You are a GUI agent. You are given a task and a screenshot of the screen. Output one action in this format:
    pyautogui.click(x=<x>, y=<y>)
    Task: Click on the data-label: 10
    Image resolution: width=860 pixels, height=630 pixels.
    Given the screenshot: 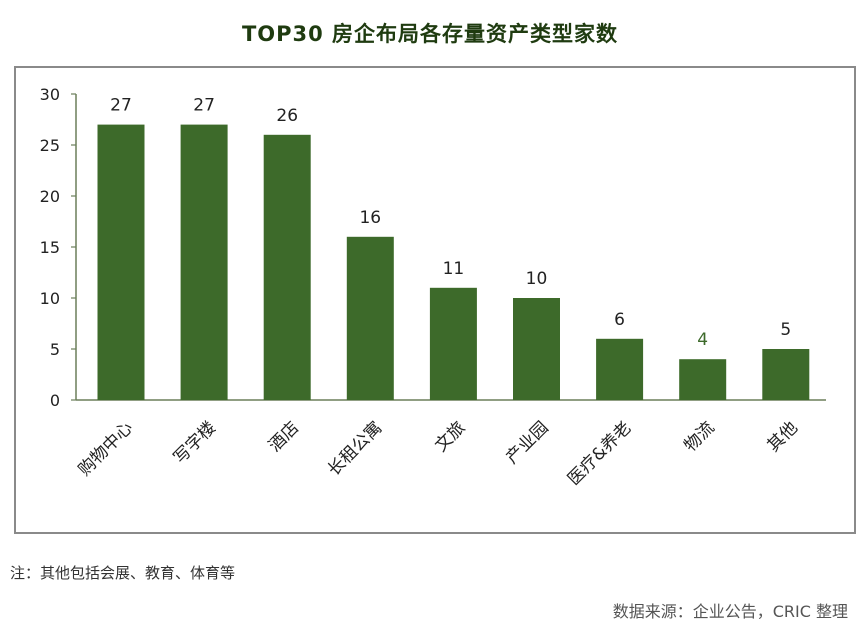 What is the action you would take?
    pyautogui.click(x=537, y=279)
    